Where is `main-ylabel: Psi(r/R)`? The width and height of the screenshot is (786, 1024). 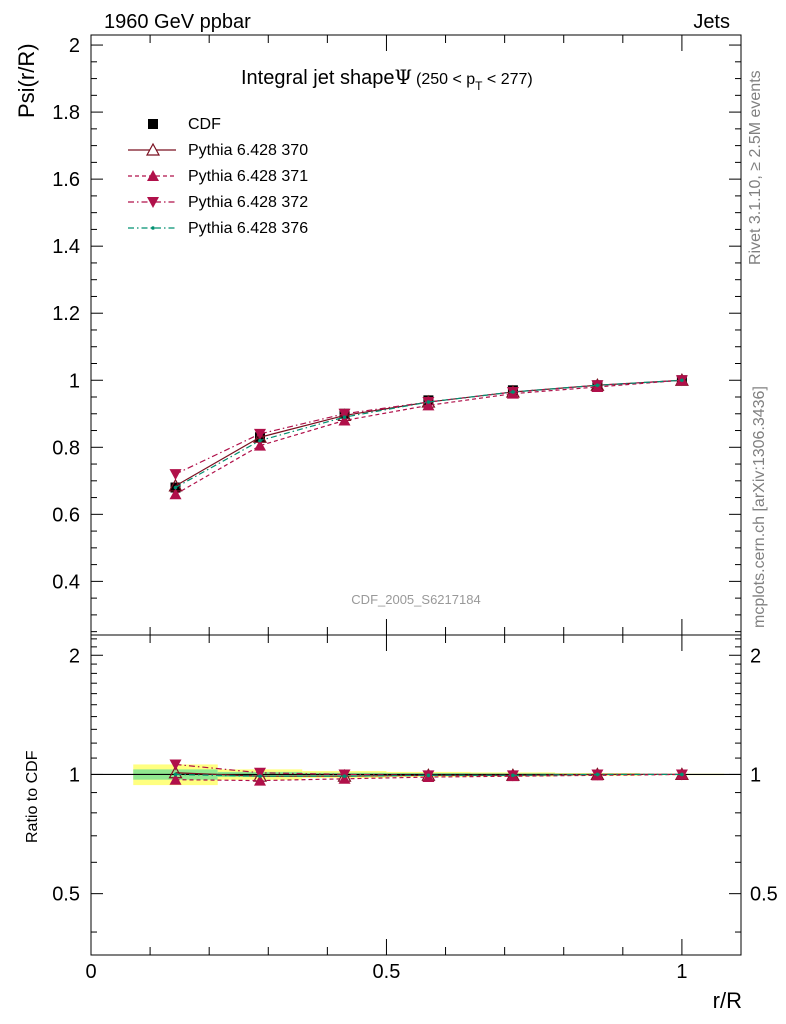
main-ylabel: Psi(r/R) is located at coordinates (26, 80).